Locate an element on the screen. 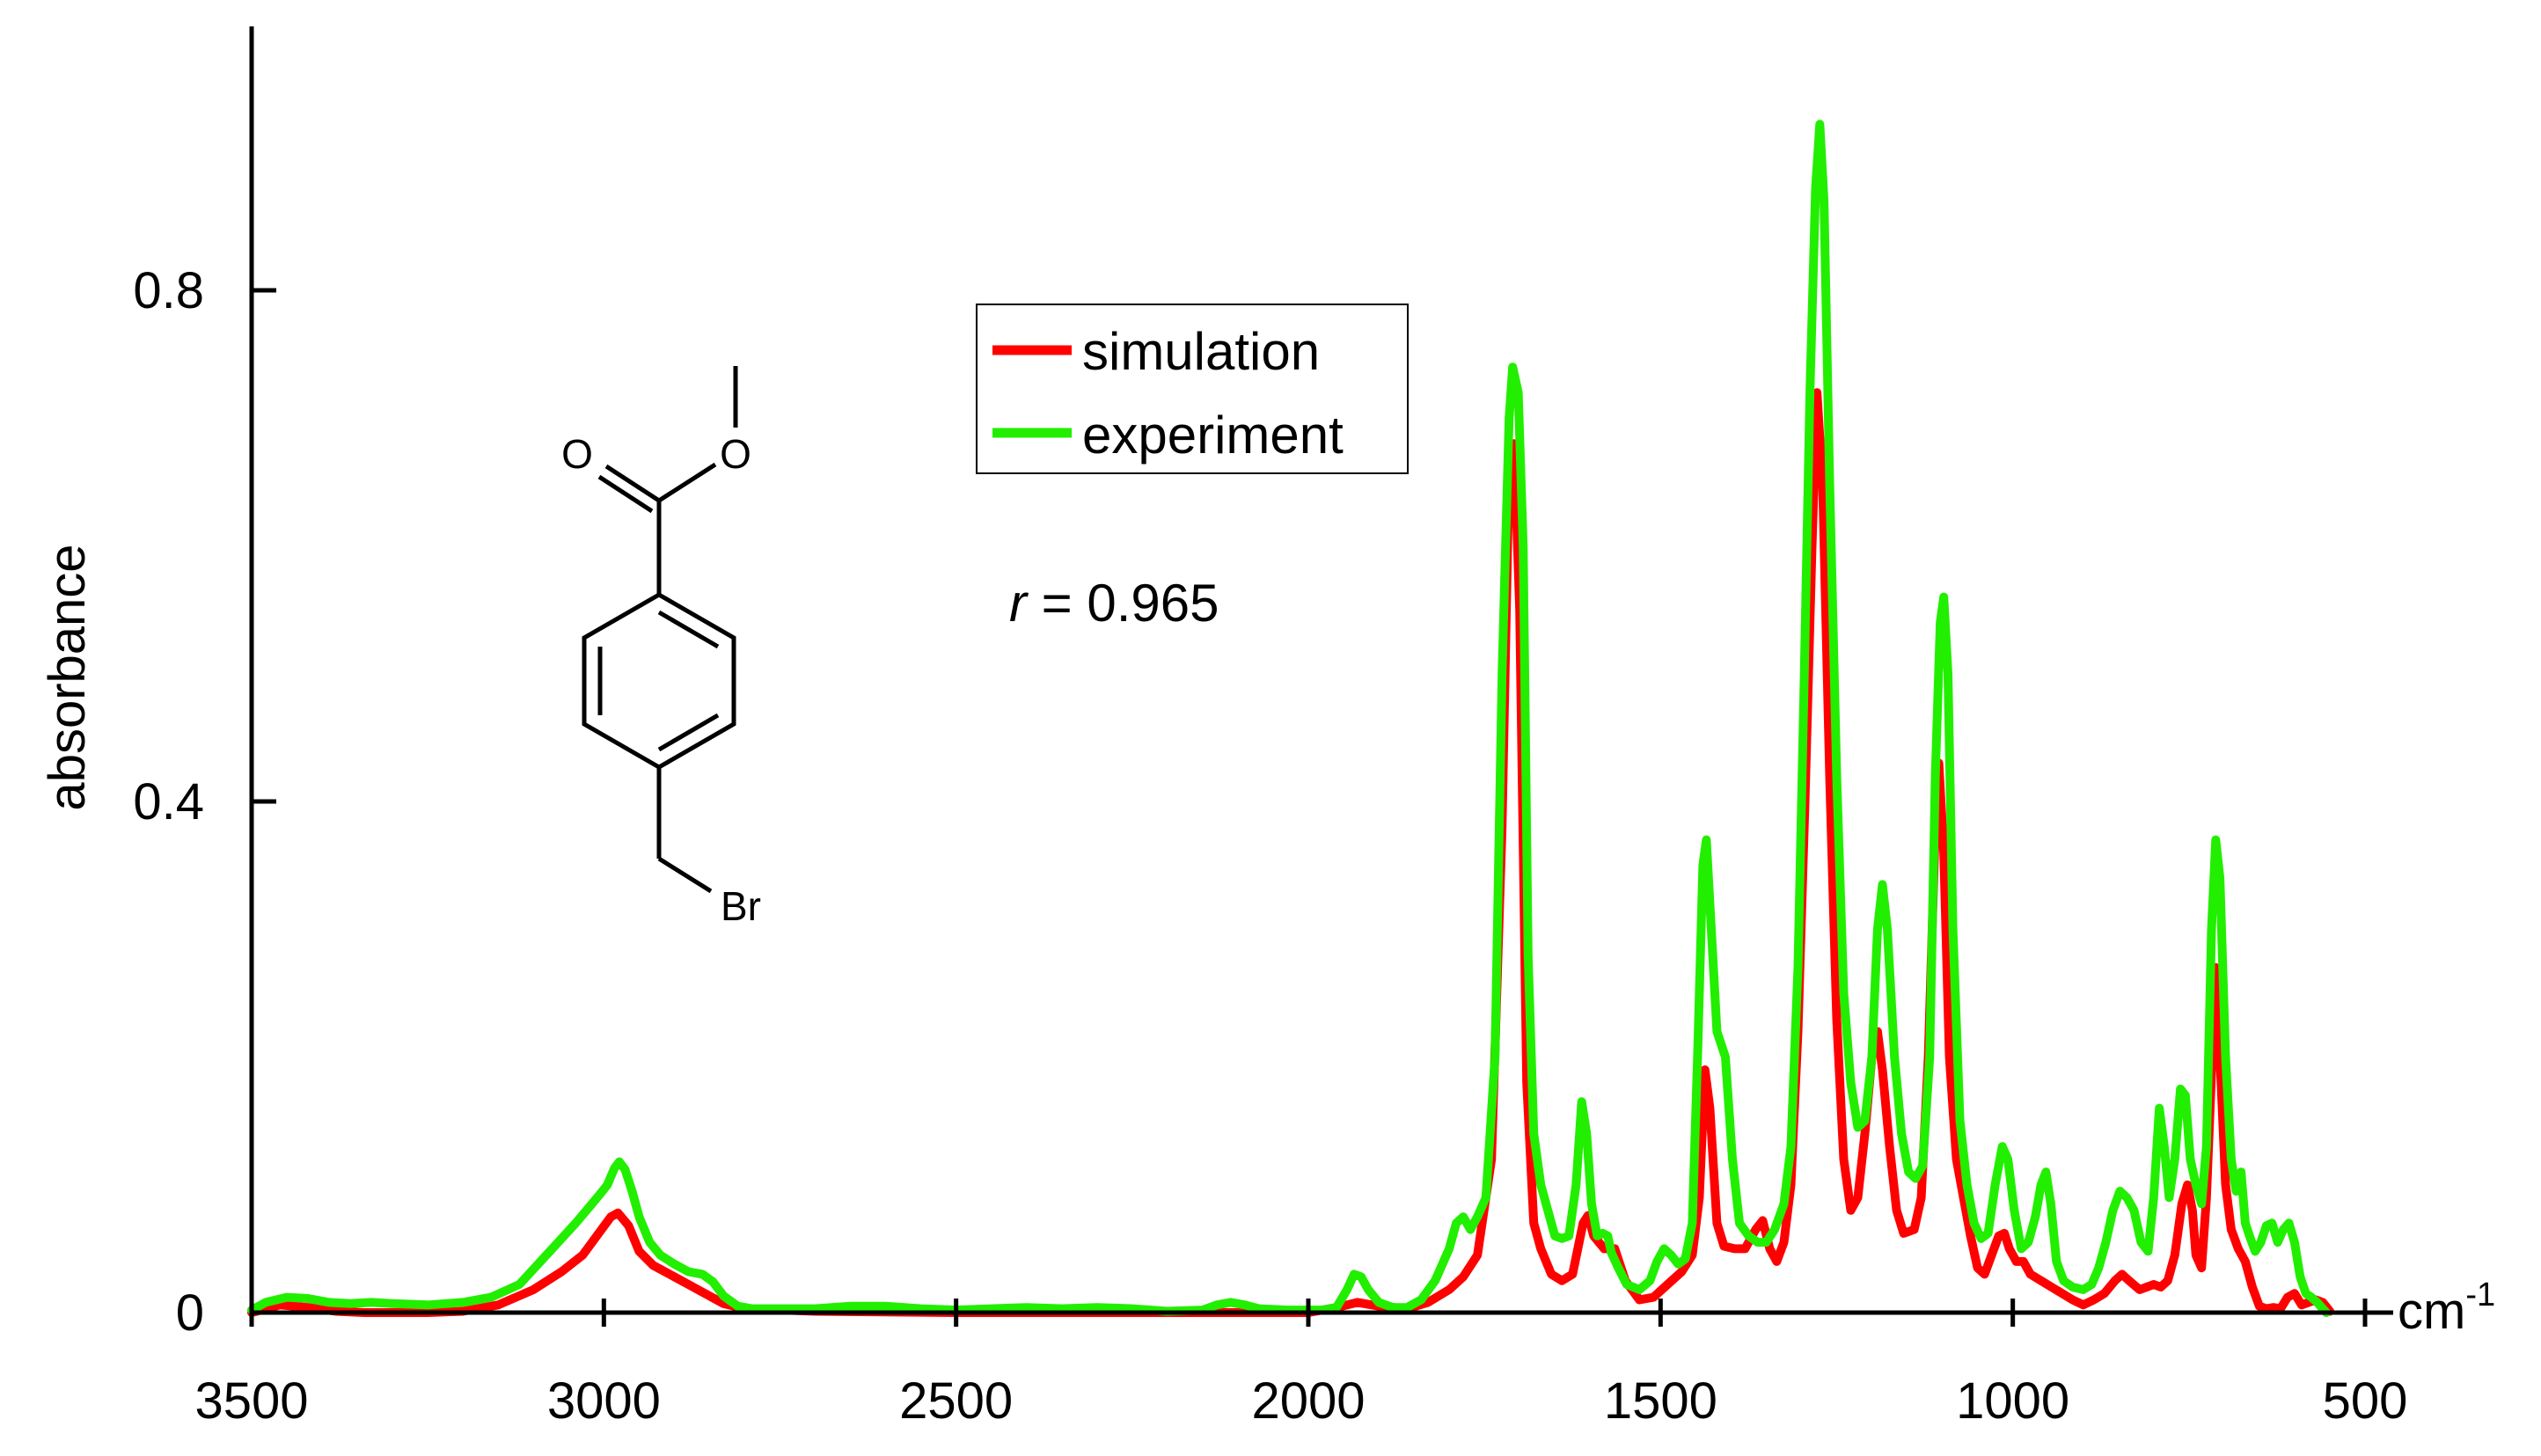 The image size is (2541, 1456). x-axis-unit: cm-1 is located at coordinates (2446, 1308).